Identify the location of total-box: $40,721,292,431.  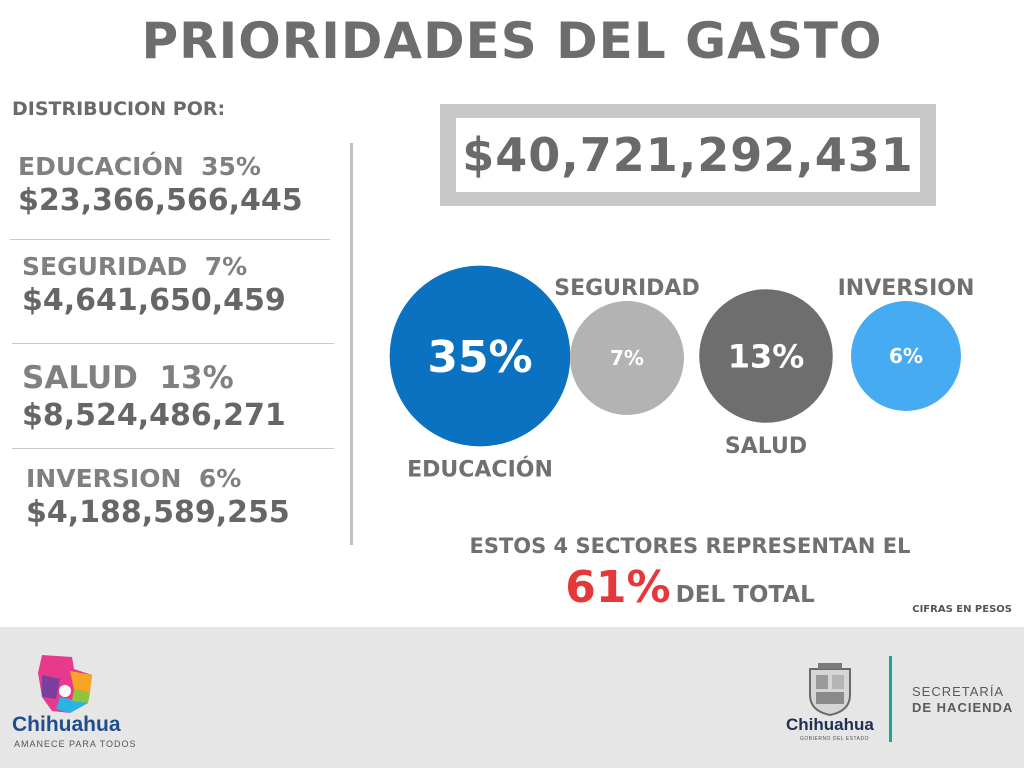
(688, 155).